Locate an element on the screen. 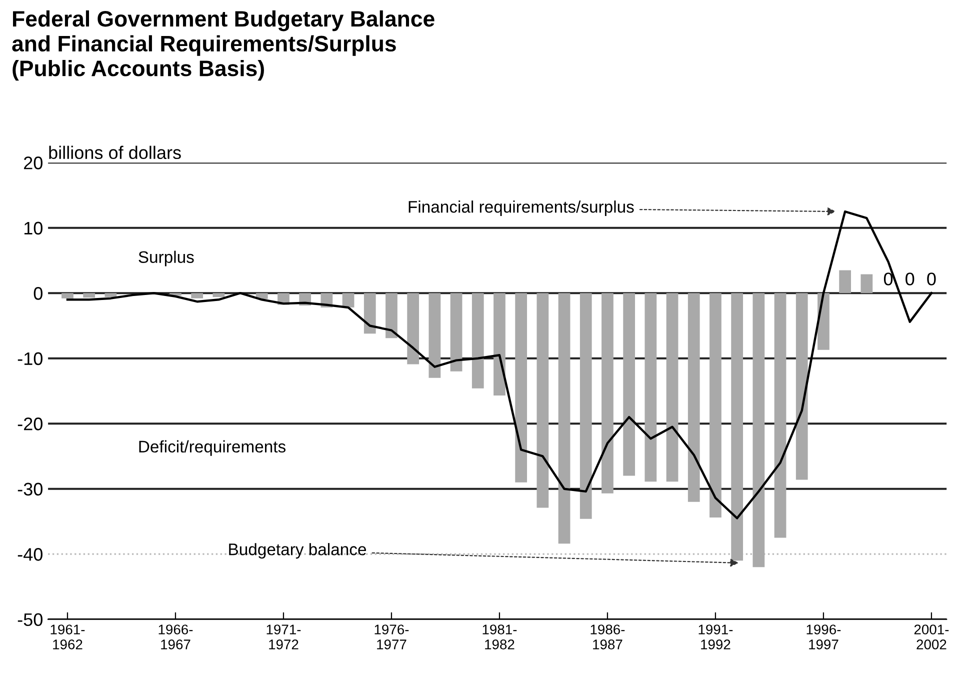 This screenshot has height=692, width=961. x-tick-label: 1971- 1972 is located at coordinates (283, 637).